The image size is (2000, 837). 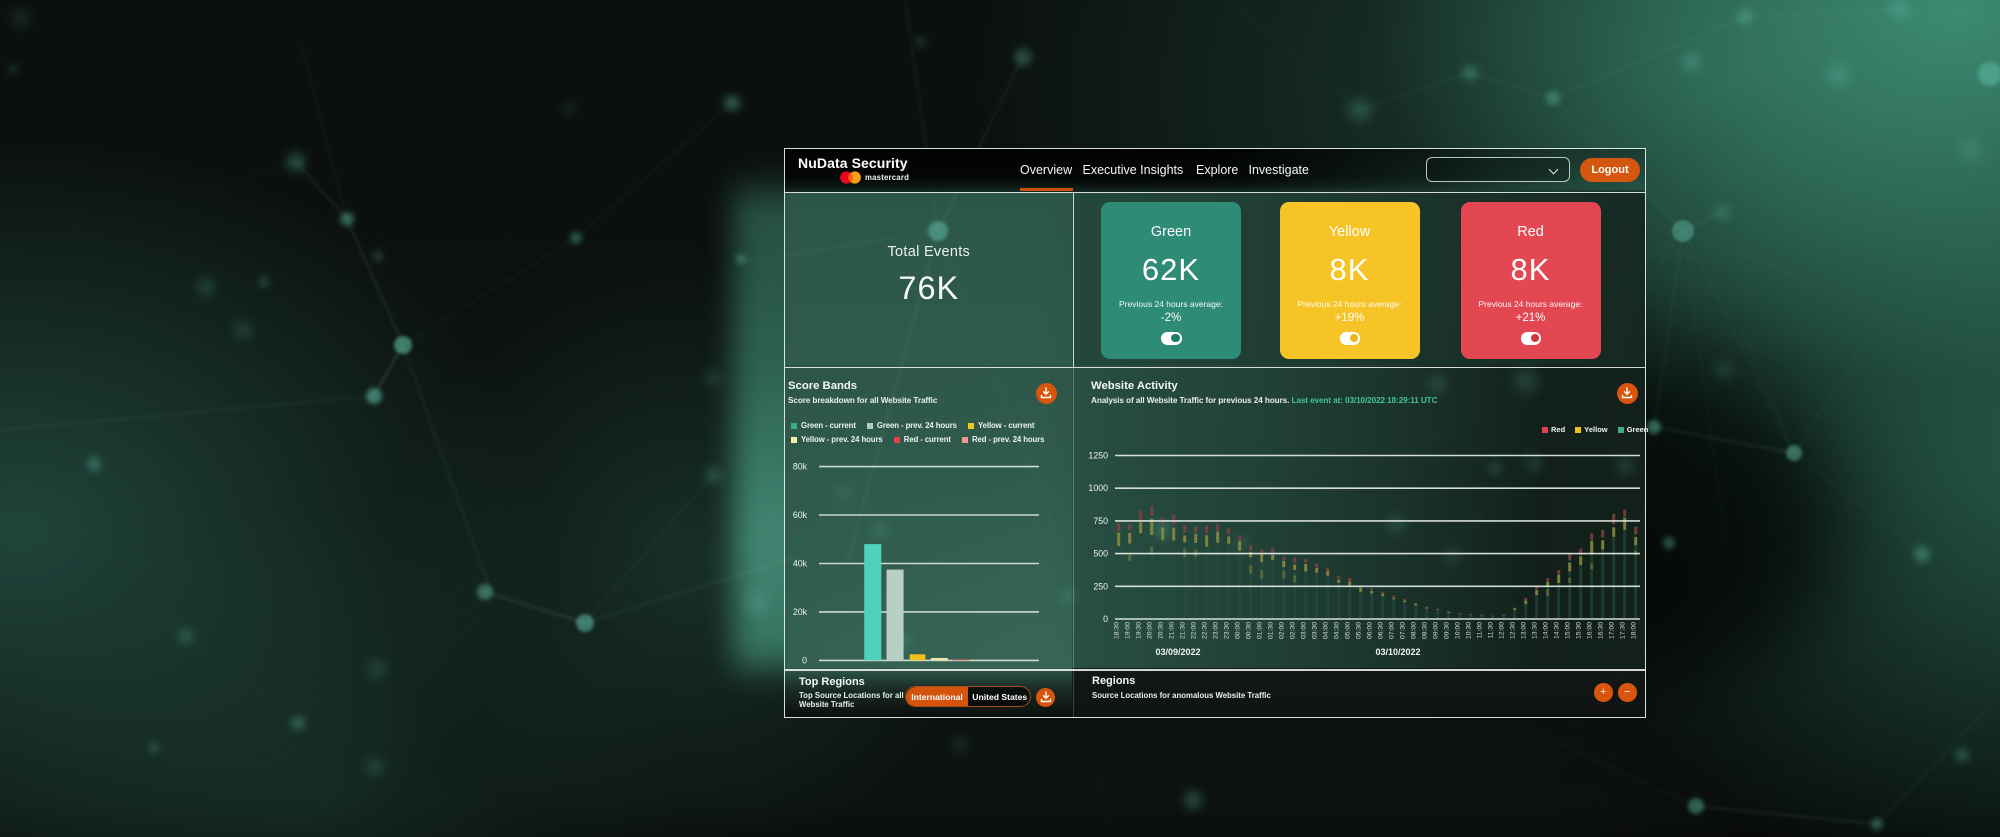 What do you see at coordinates (1205, 630) in the screenshot?
I see `svg-text: 22:30` at bounding box center [1205, 630].